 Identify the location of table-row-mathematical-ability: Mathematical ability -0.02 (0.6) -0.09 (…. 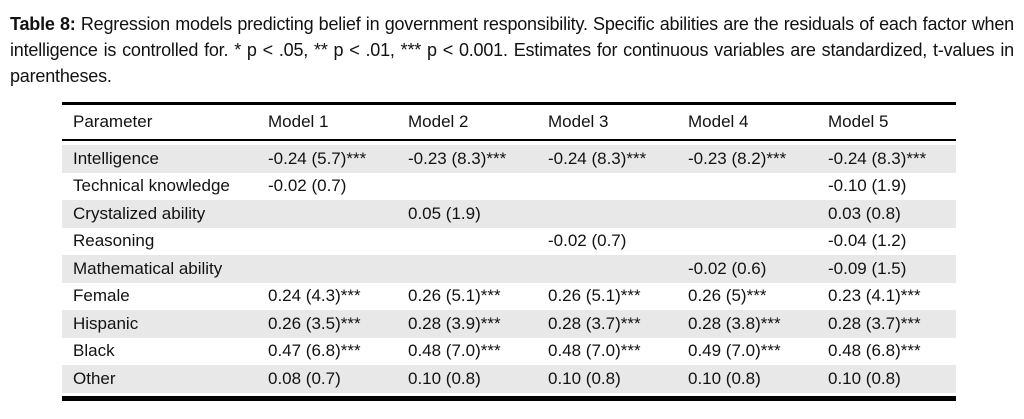
(509, 269).